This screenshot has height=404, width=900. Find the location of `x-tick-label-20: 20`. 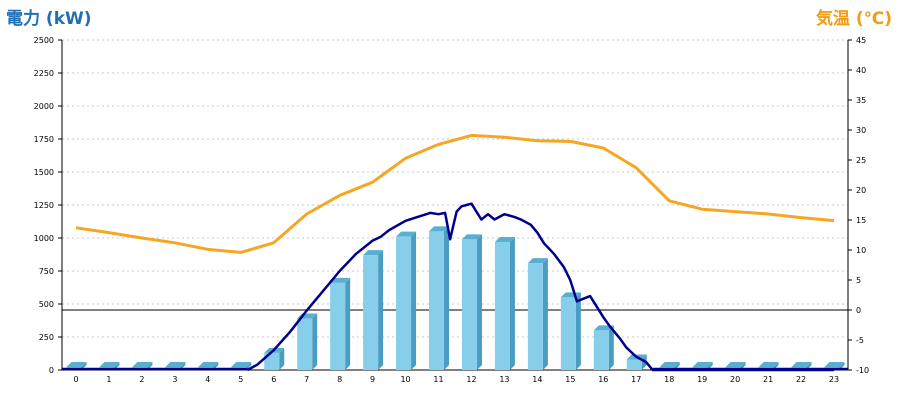

x-tick-label-20: 20 is located at coordinates (735, 379).